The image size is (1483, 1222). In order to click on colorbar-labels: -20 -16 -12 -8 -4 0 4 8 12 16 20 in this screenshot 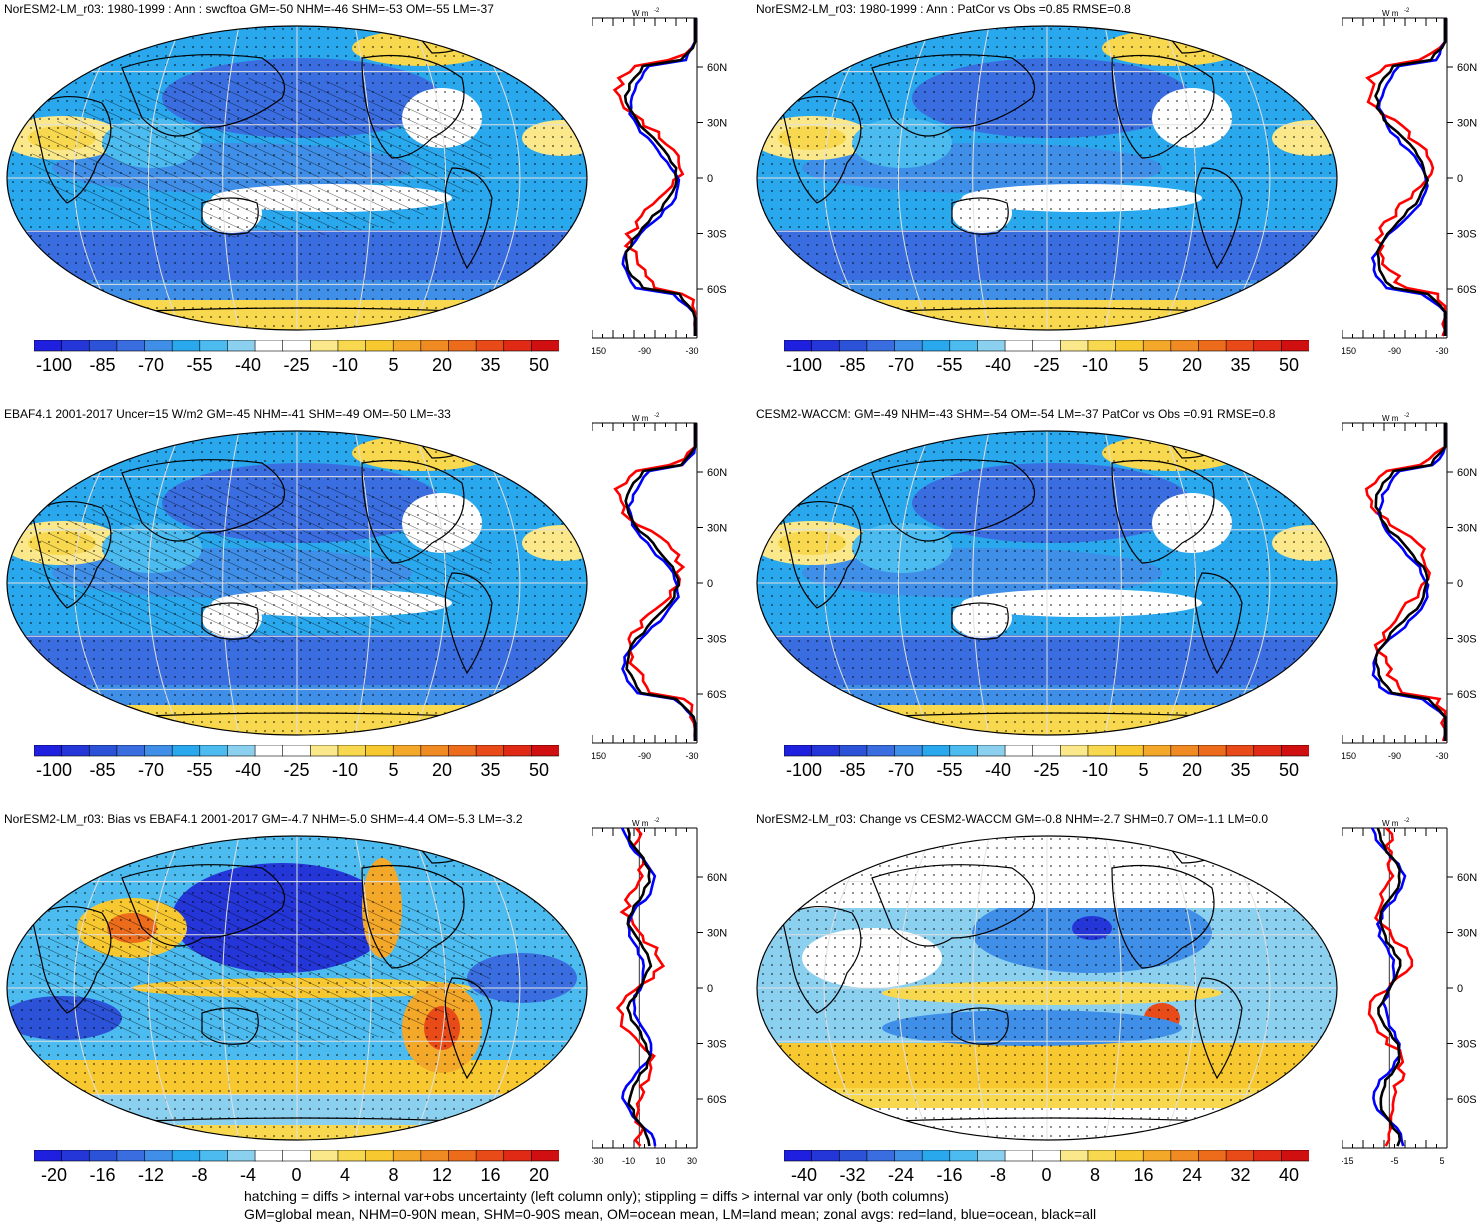, I will do `click(296, 1176)`.